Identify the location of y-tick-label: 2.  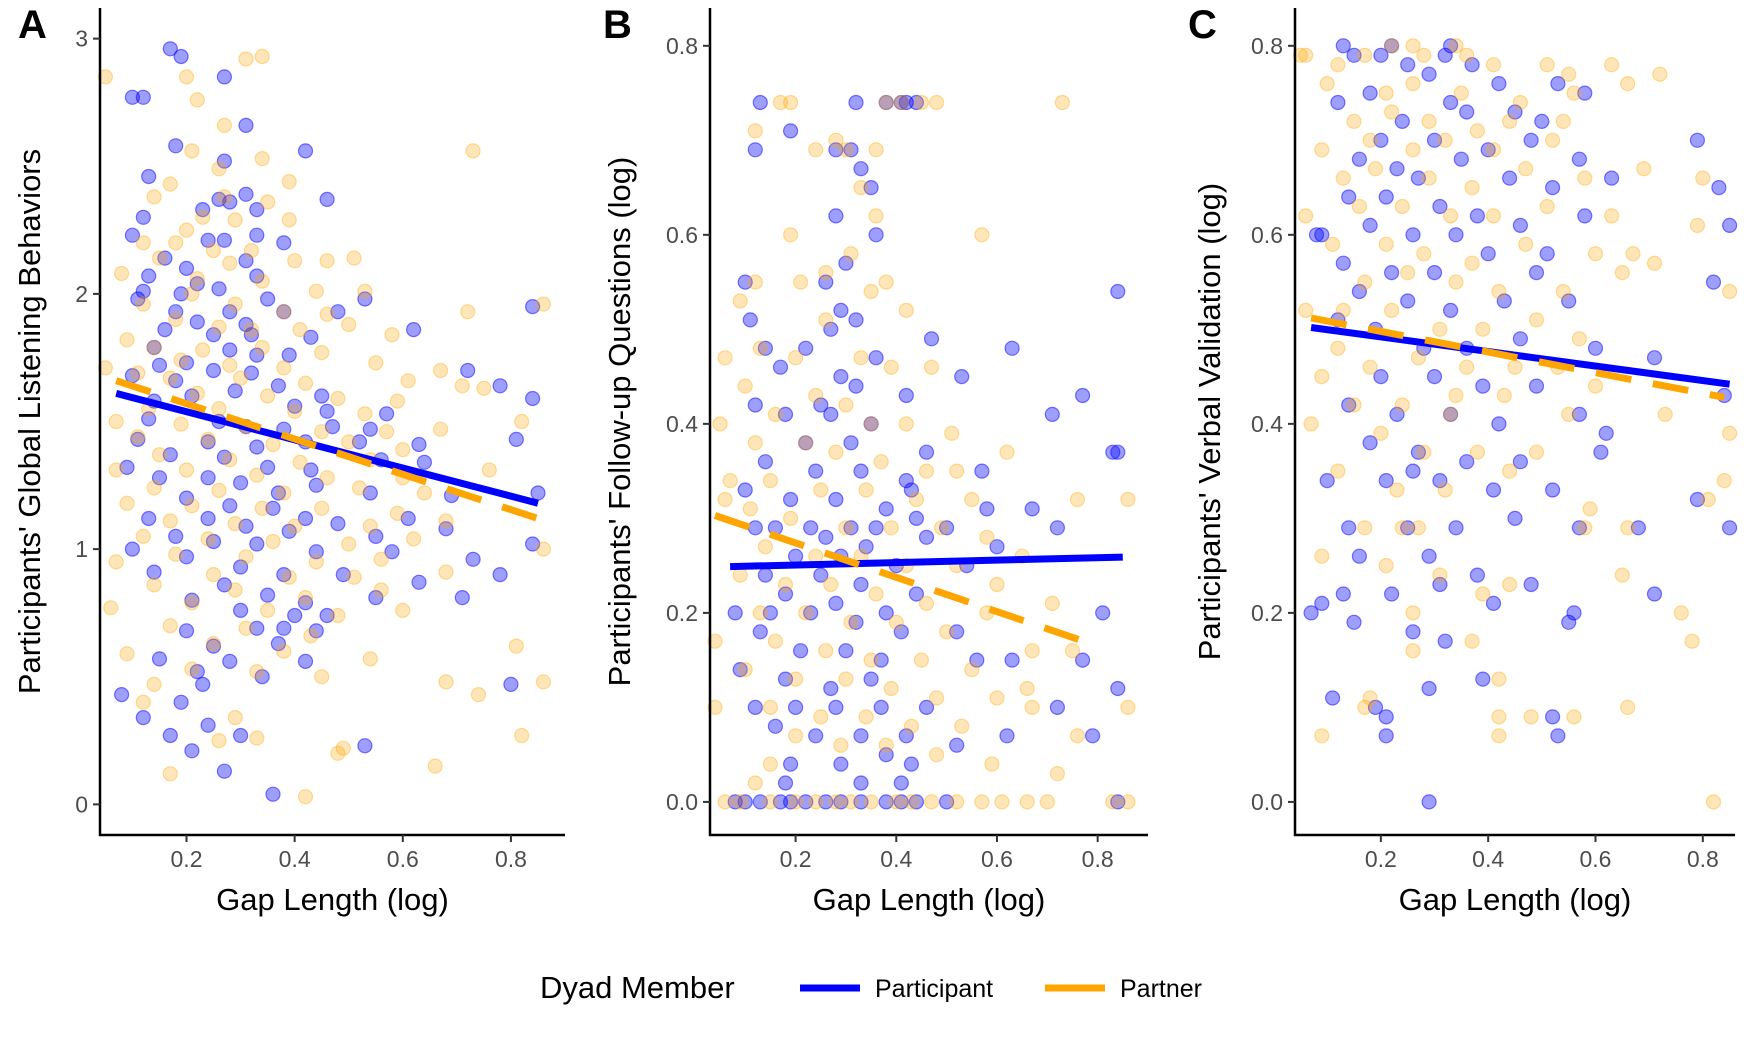
(81, 294).